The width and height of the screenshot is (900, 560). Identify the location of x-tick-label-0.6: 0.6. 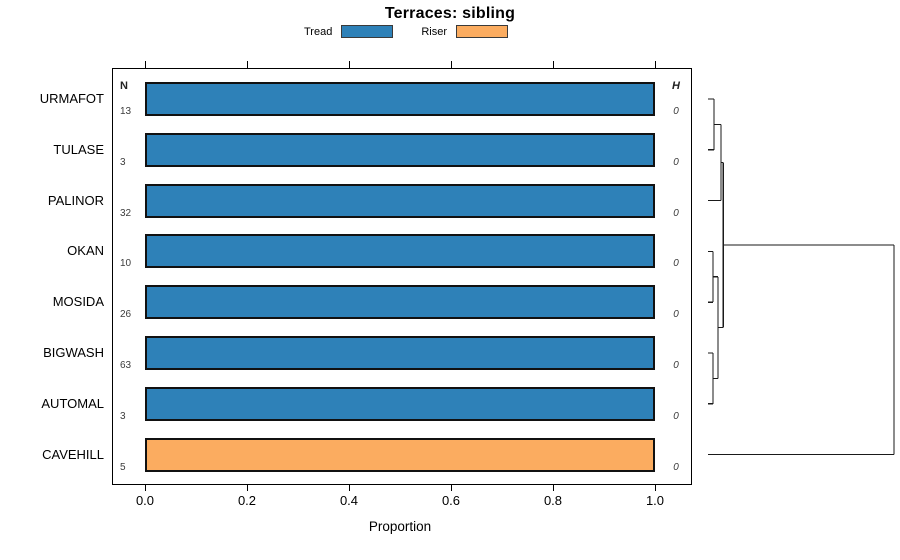
(451, 500).